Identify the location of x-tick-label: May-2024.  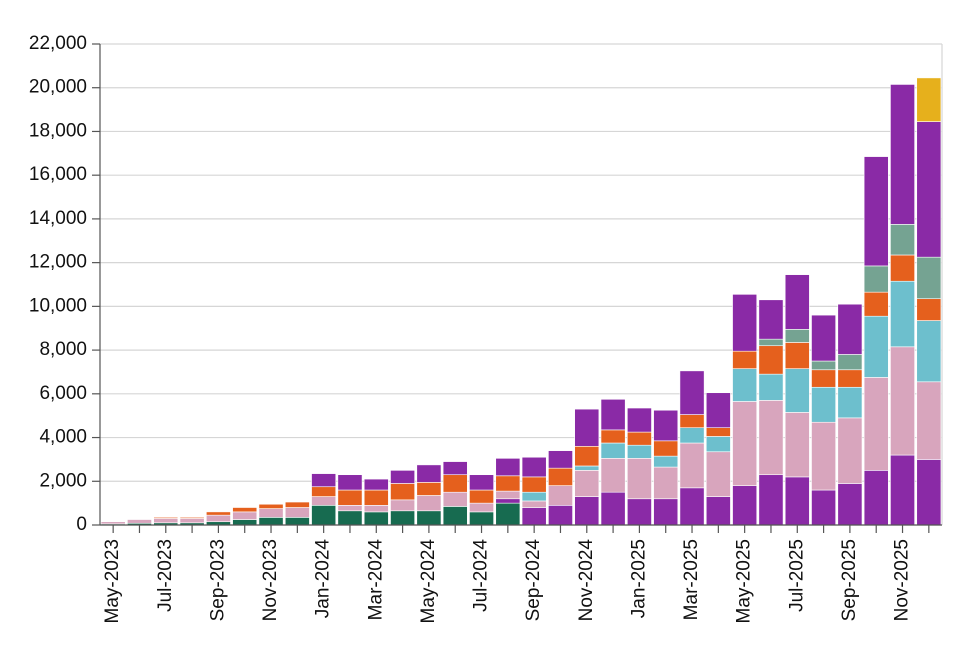
(428, 581).